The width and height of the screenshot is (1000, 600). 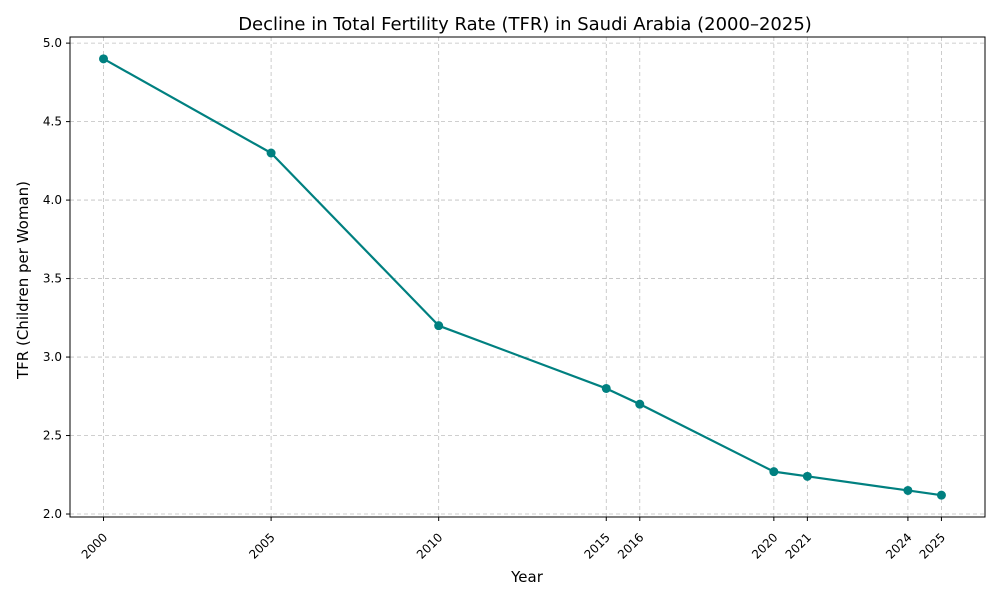 What do you see at coordinates (630, 545) in the screenshot?
I see `x-tick-label: 2016` at bounding box center [630, 545].